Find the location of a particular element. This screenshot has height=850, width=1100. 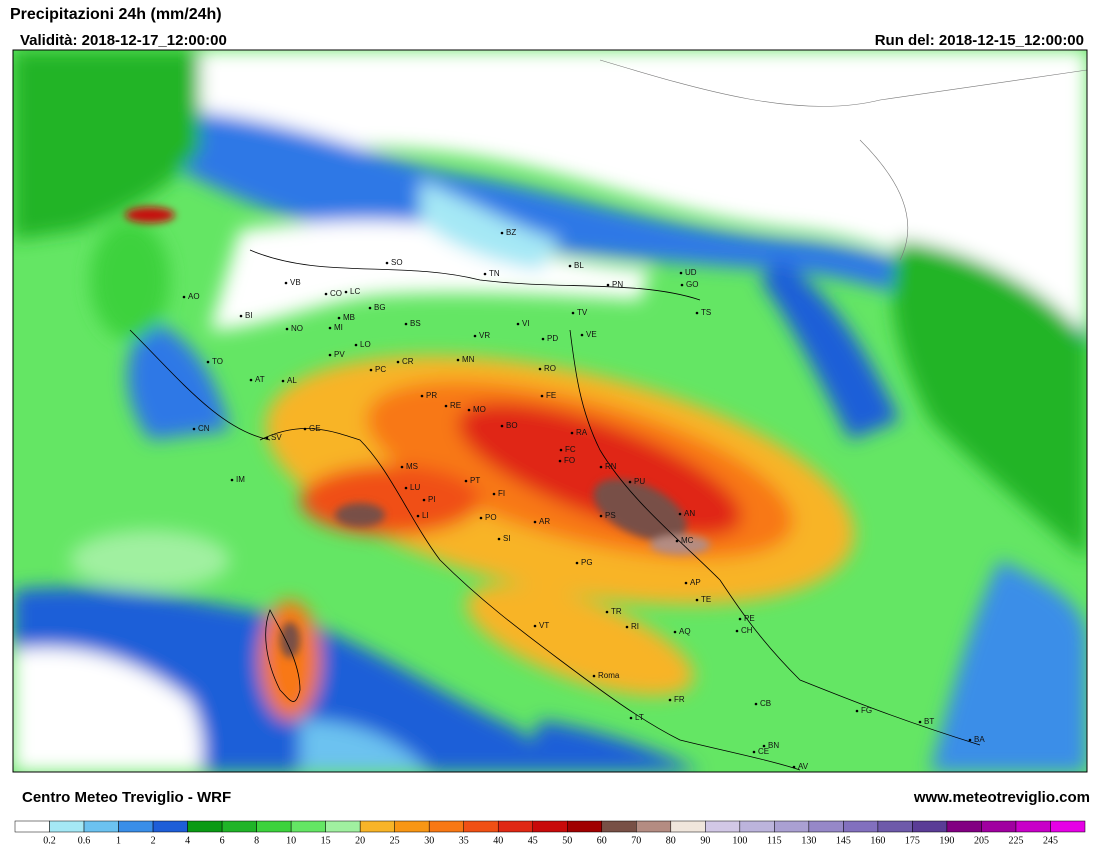

city-label: SI is located at coordinates (507, 538).